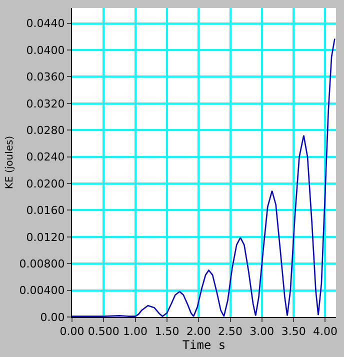  Describe the element at coordinates (135, 331) in the screenshot. I see `x-tick-label: 1.00` at that location.